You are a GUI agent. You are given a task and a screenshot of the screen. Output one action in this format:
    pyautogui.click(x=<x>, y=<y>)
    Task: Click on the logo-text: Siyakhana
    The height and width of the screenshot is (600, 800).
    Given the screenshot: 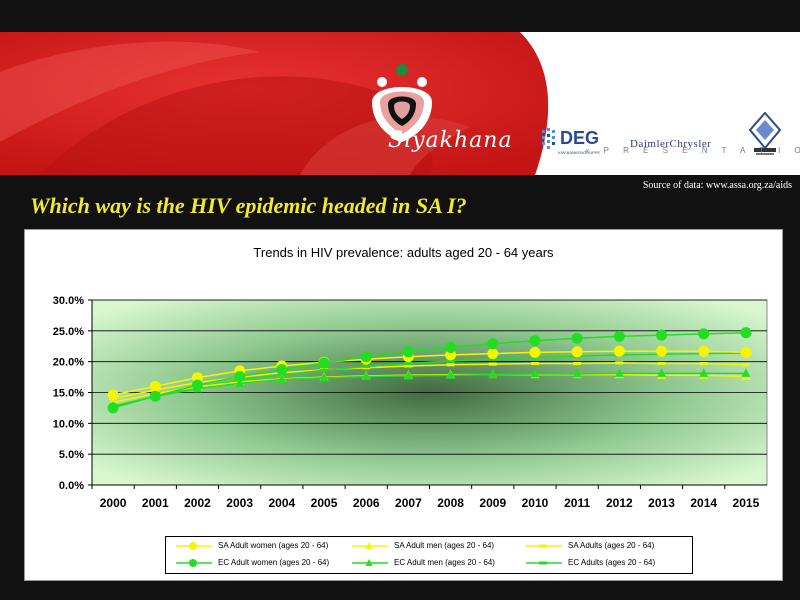 What is the action you would take?
    pyautogui.click(x=450, y=140)
    